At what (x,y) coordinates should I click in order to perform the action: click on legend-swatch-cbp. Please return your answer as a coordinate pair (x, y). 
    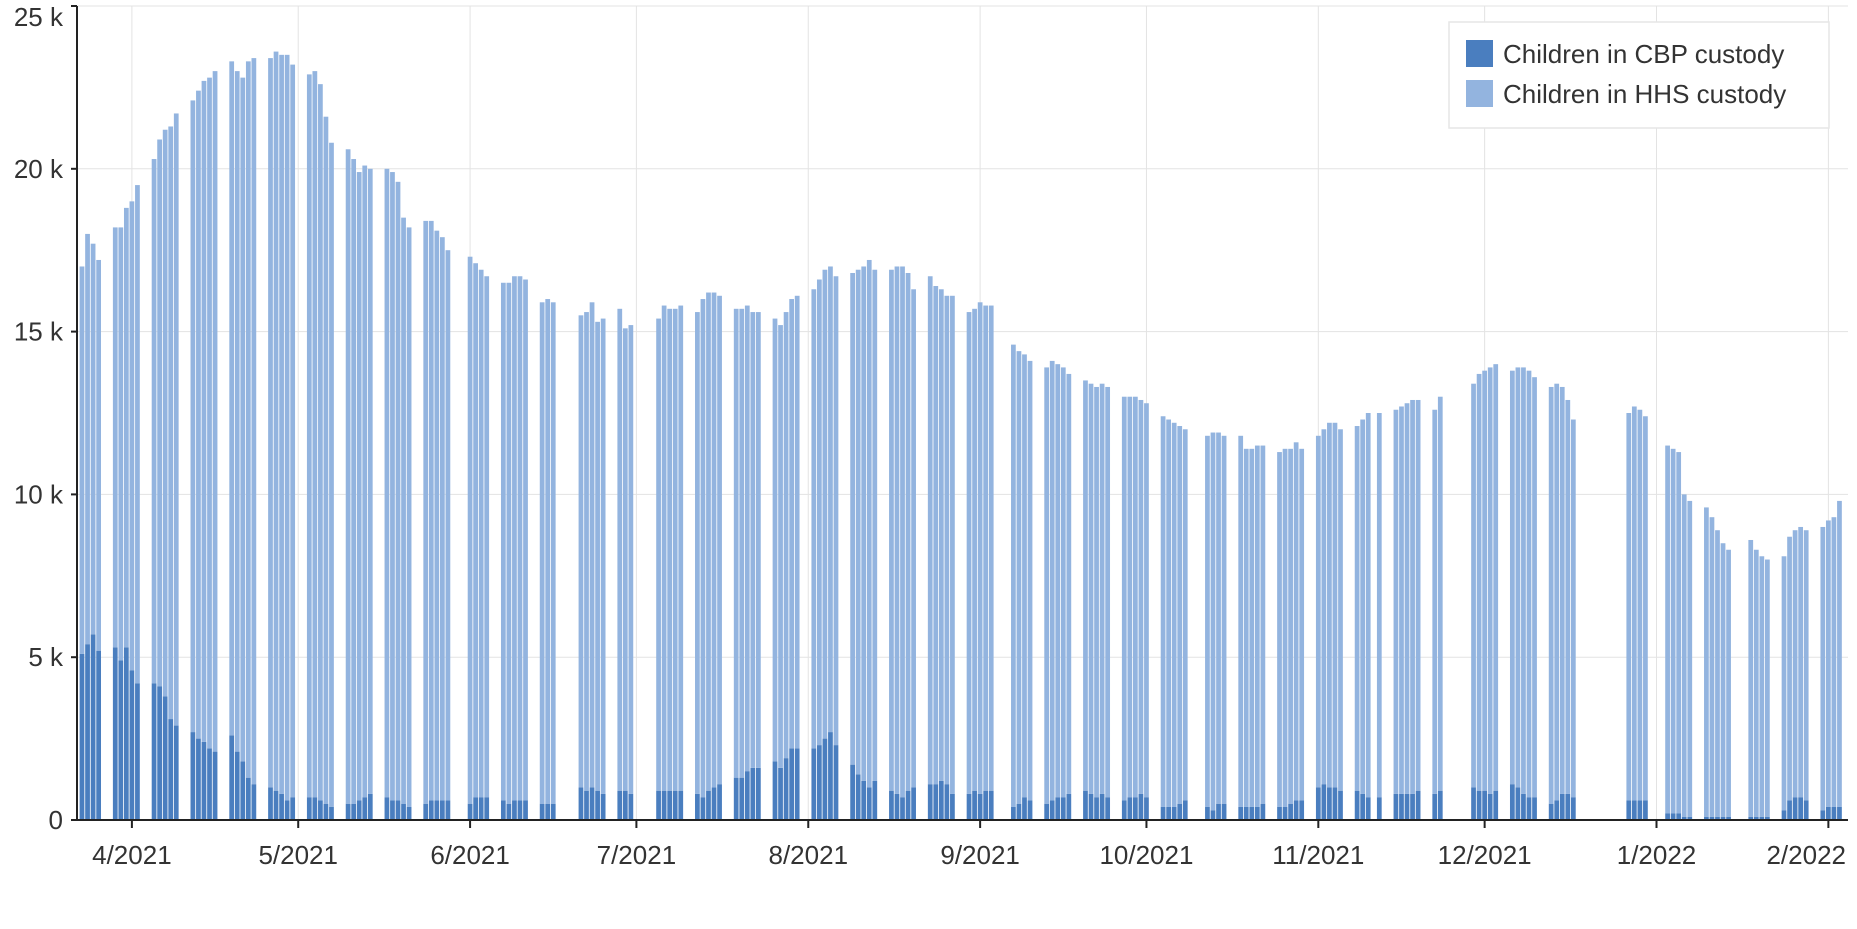
    Looking at the image, I should click on (1479, 53).